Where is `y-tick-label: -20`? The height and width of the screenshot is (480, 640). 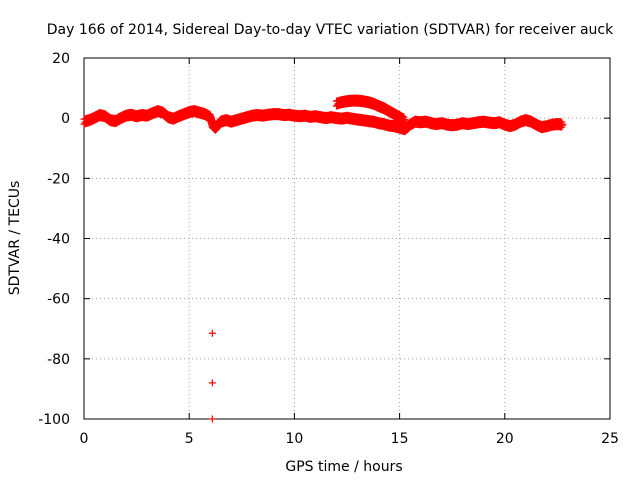
y-tick-label: -20 is located at coordinates (58, 179).